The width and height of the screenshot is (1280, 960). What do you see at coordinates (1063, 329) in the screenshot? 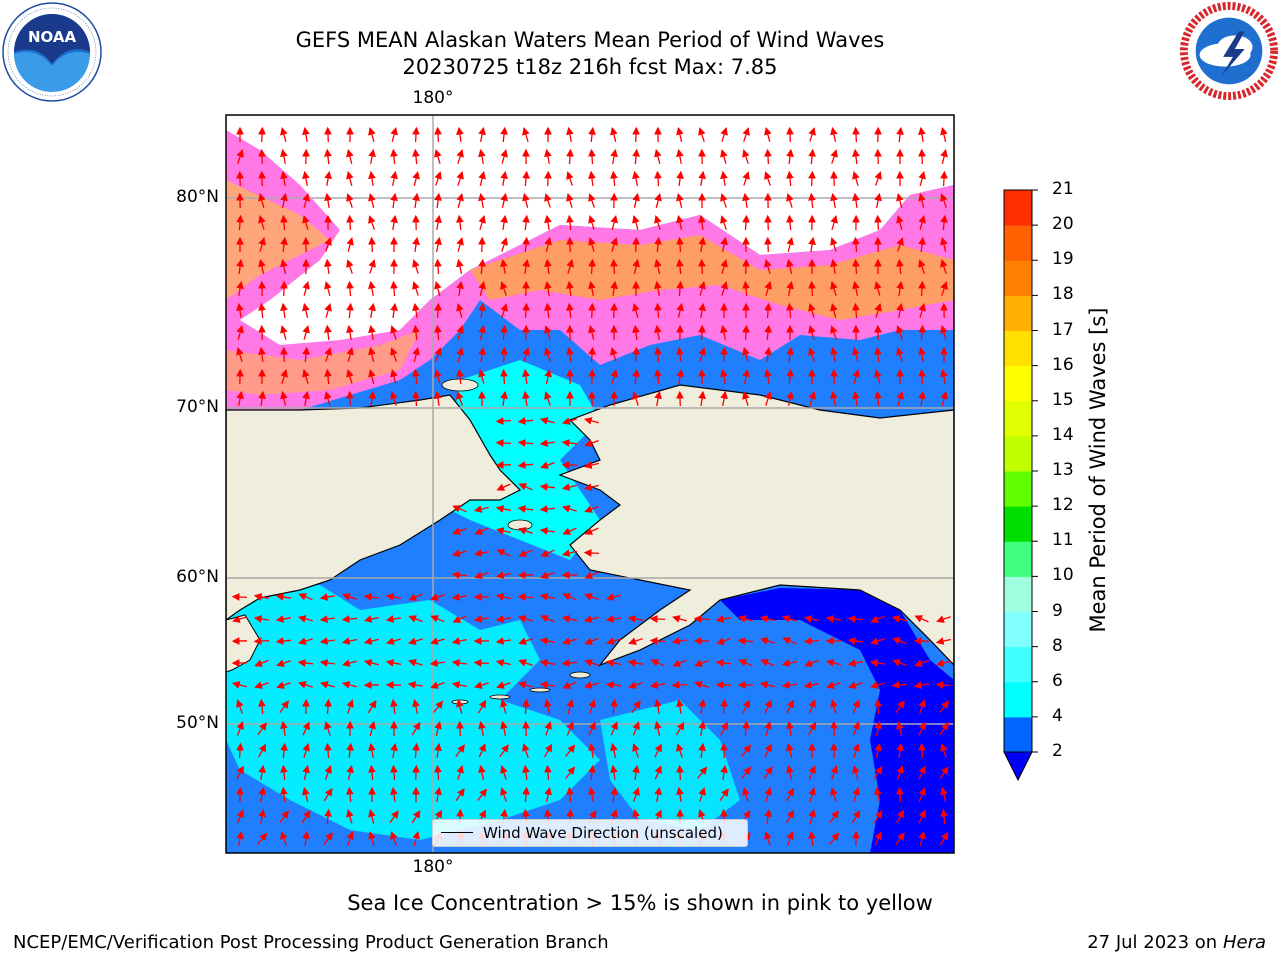
I see `colorbar-tick-label: 17` at bounding box center [1063, 329].